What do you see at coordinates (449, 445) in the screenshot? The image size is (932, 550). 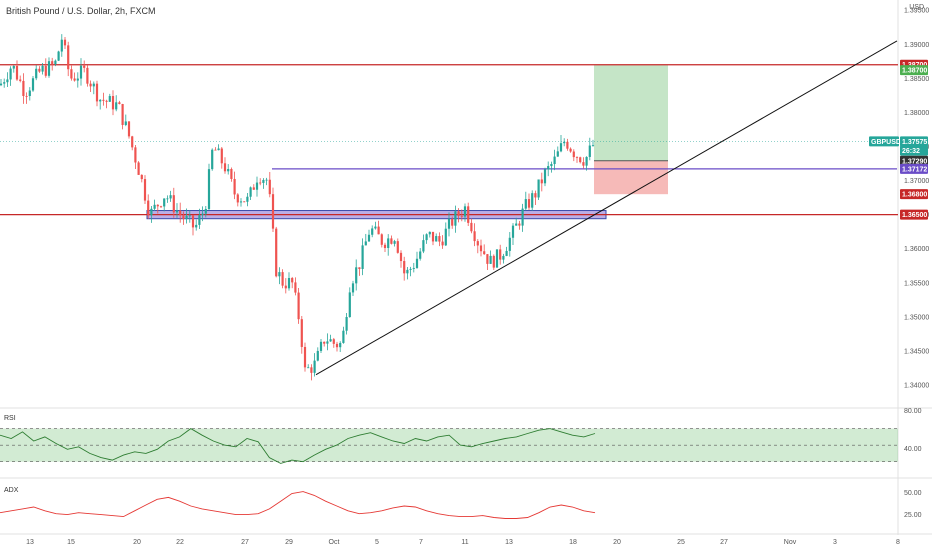 I see `rsi-band` at bounding box center [449, 445].